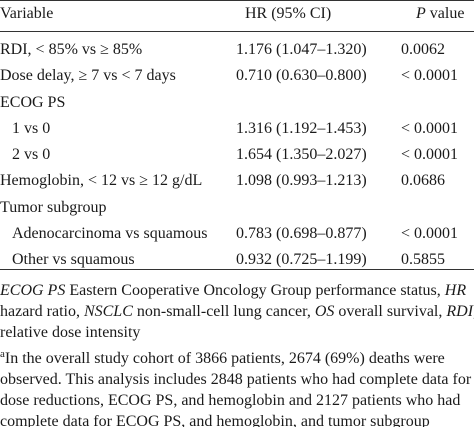  Describe the element at coordinates (33, 102) in the screenshot. I see `row-variable: ECOG PS` at that location.